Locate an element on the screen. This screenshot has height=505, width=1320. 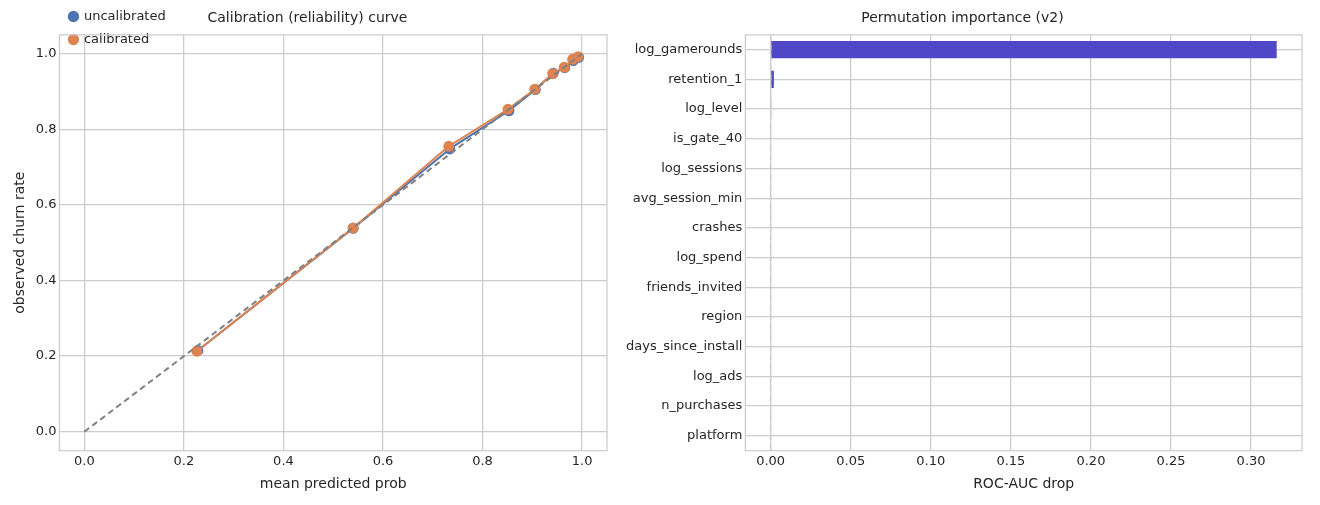
x-tick-label: 0.25 is located at coordinates (1171, 460).